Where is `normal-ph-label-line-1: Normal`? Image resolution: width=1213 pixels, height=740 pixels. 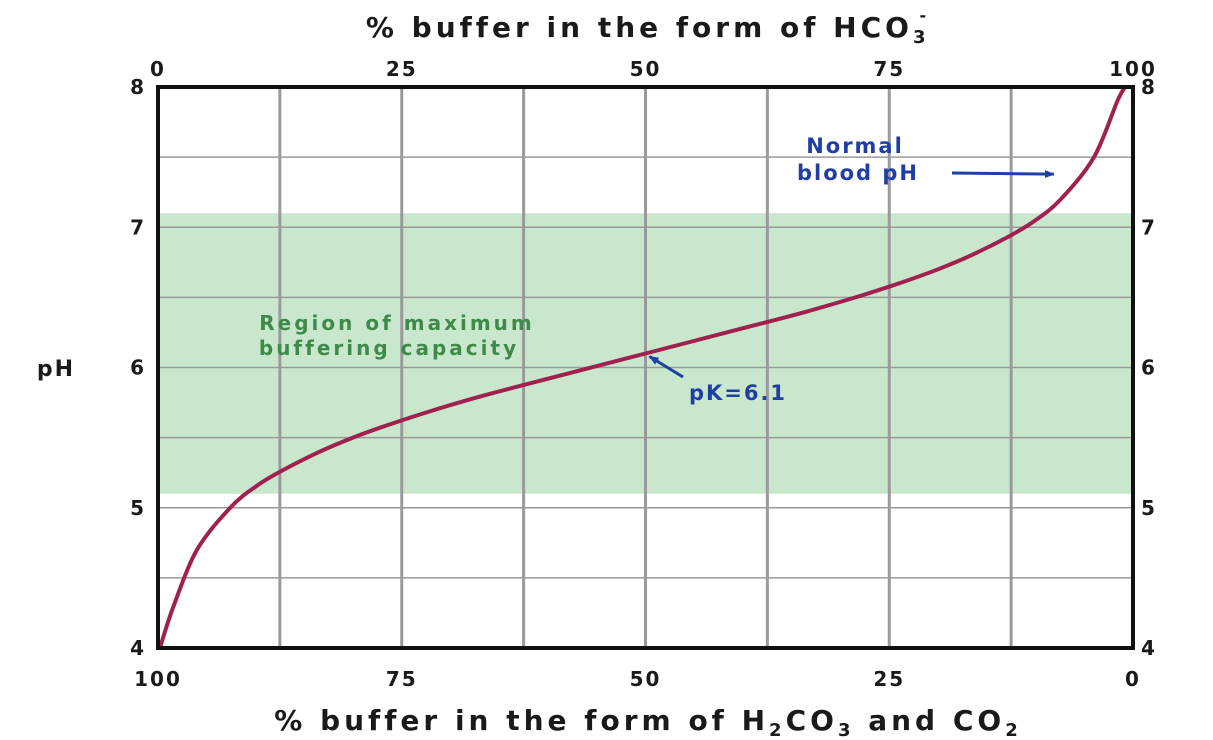 normal-ph-label-line-1: Normal is located at coordinates (855, 146).